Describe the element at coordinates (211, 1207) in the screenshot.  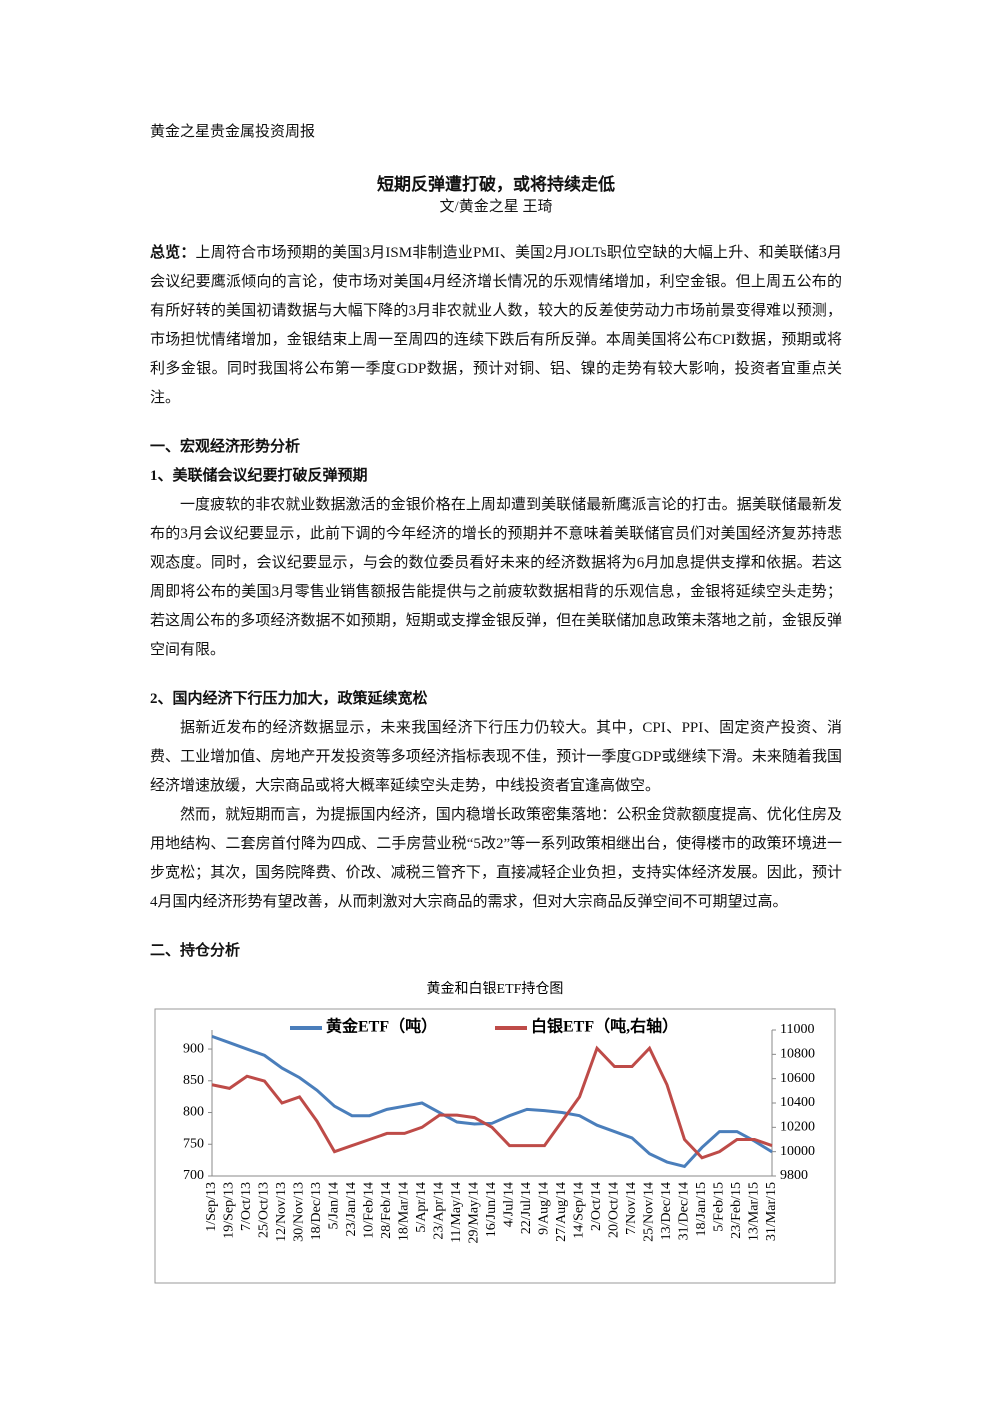
I see `x-tick-label: 1/Sep/13` at that location.